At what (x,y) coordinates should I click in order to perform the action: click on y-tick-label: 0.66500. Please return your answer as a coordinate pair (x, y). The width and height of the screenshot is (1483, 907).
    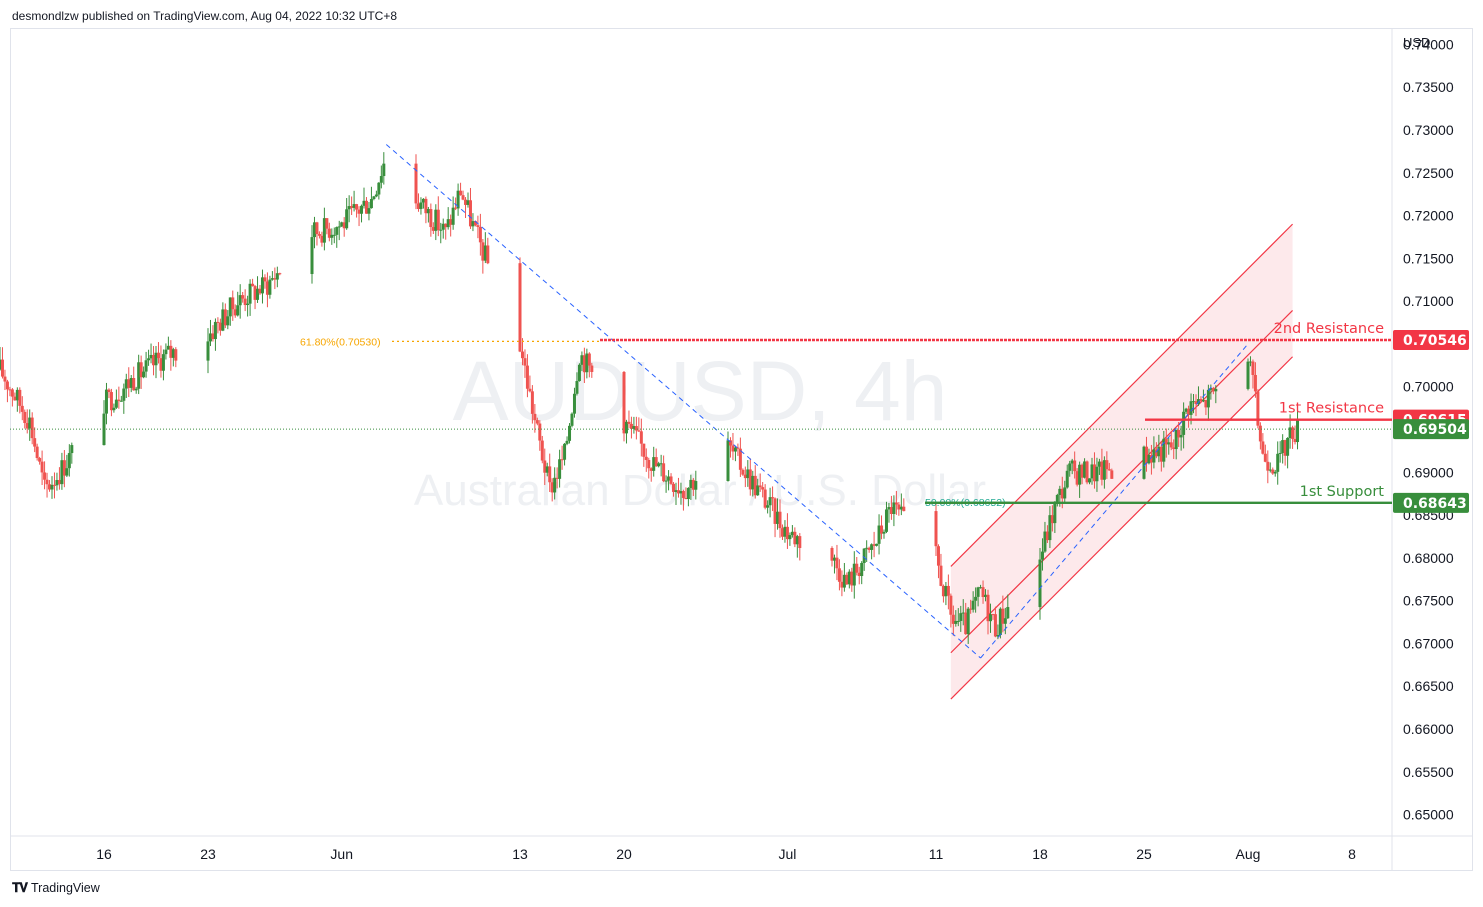
    Looking at the image, I should click on (1428, 686).